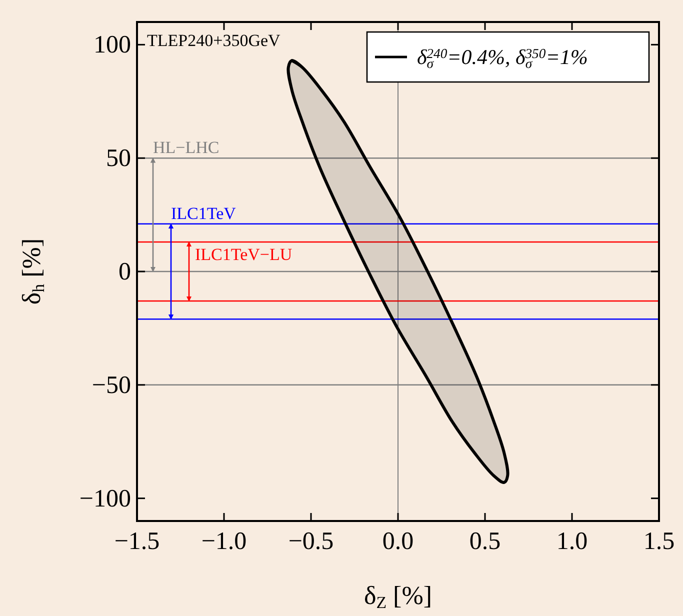  Describe the element at coordinates (398, 541) in the screenshot. I see `x-tick-label: 0.0` at that location.